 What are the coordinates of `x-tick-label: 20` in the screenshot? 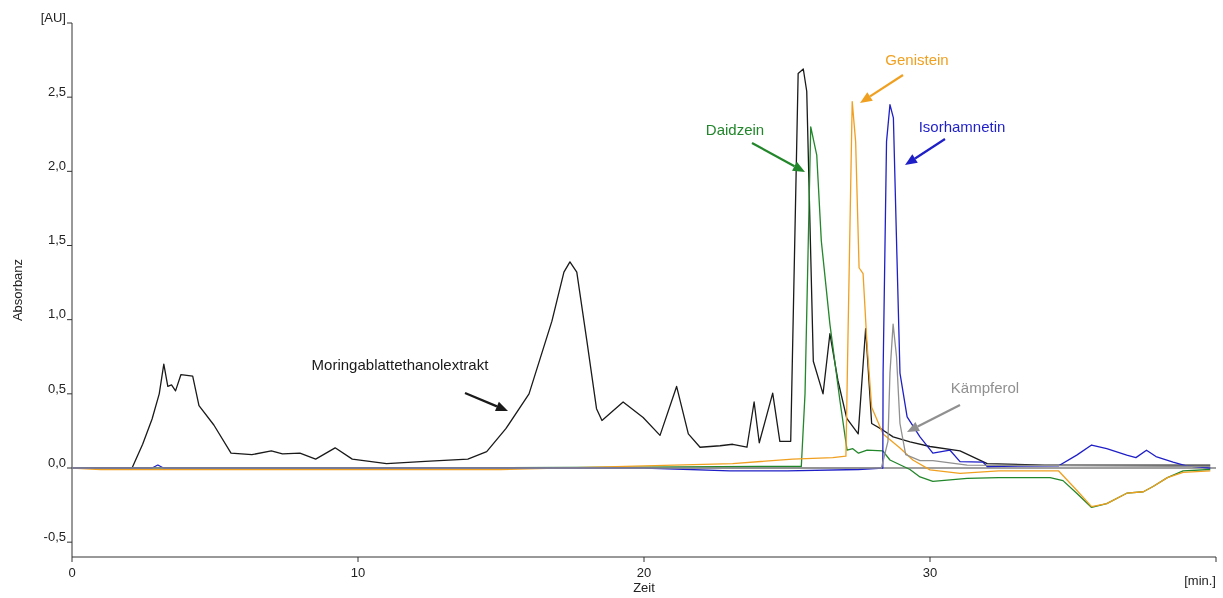 It's located at (644, 572).